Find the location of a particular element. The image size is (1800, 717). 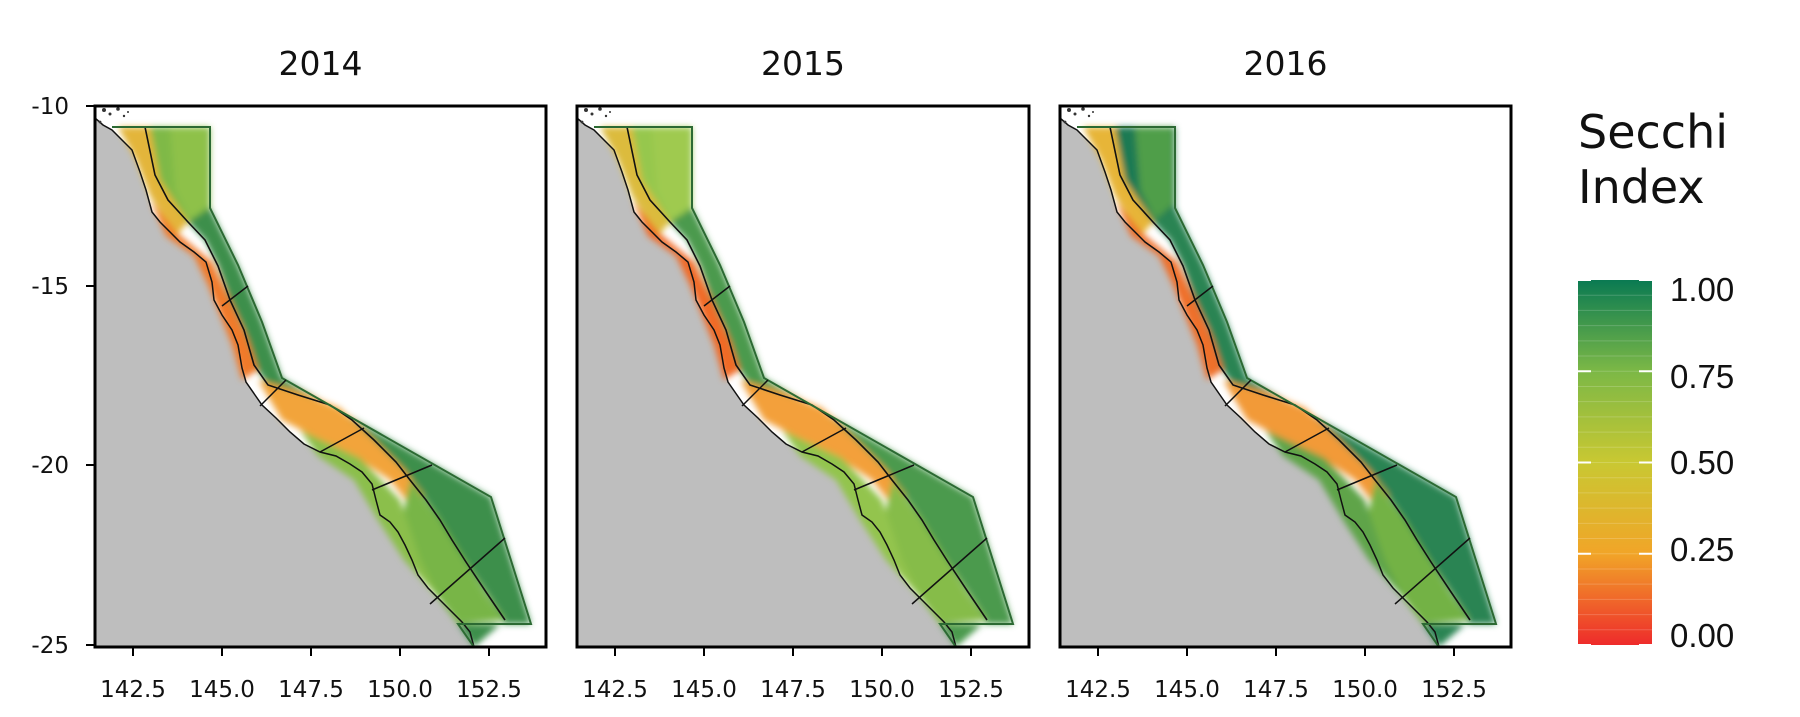

y-axis: -10 -15 -20 -25 is located at coordinates (63, 376).